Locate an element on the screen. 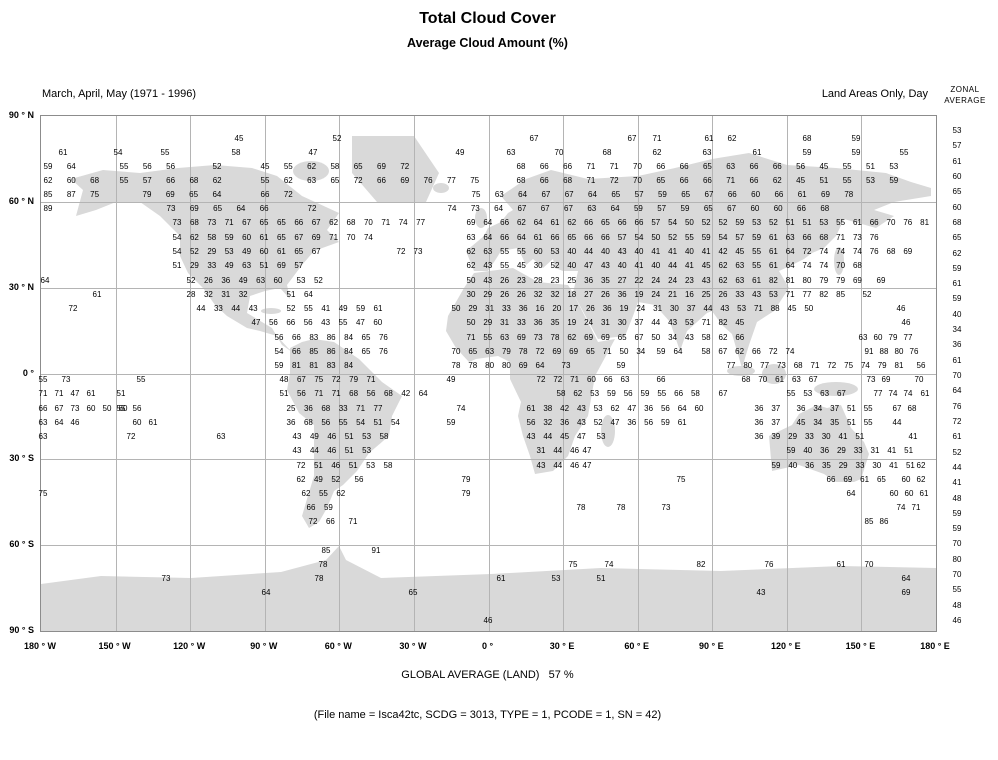  grid-value: 35 is located at coordinates (555, 322).